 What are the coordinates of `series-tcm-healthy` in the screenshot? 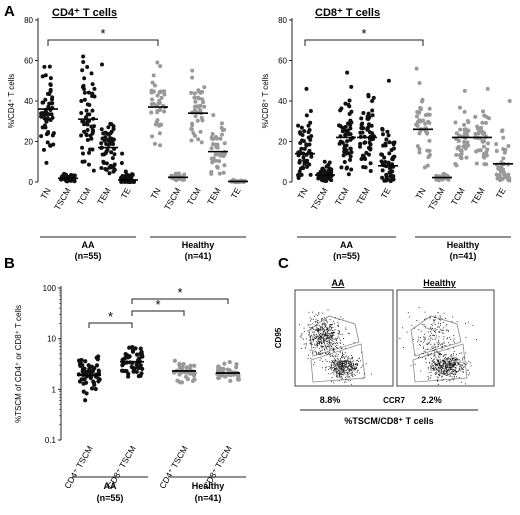 It's located at (198, 106).